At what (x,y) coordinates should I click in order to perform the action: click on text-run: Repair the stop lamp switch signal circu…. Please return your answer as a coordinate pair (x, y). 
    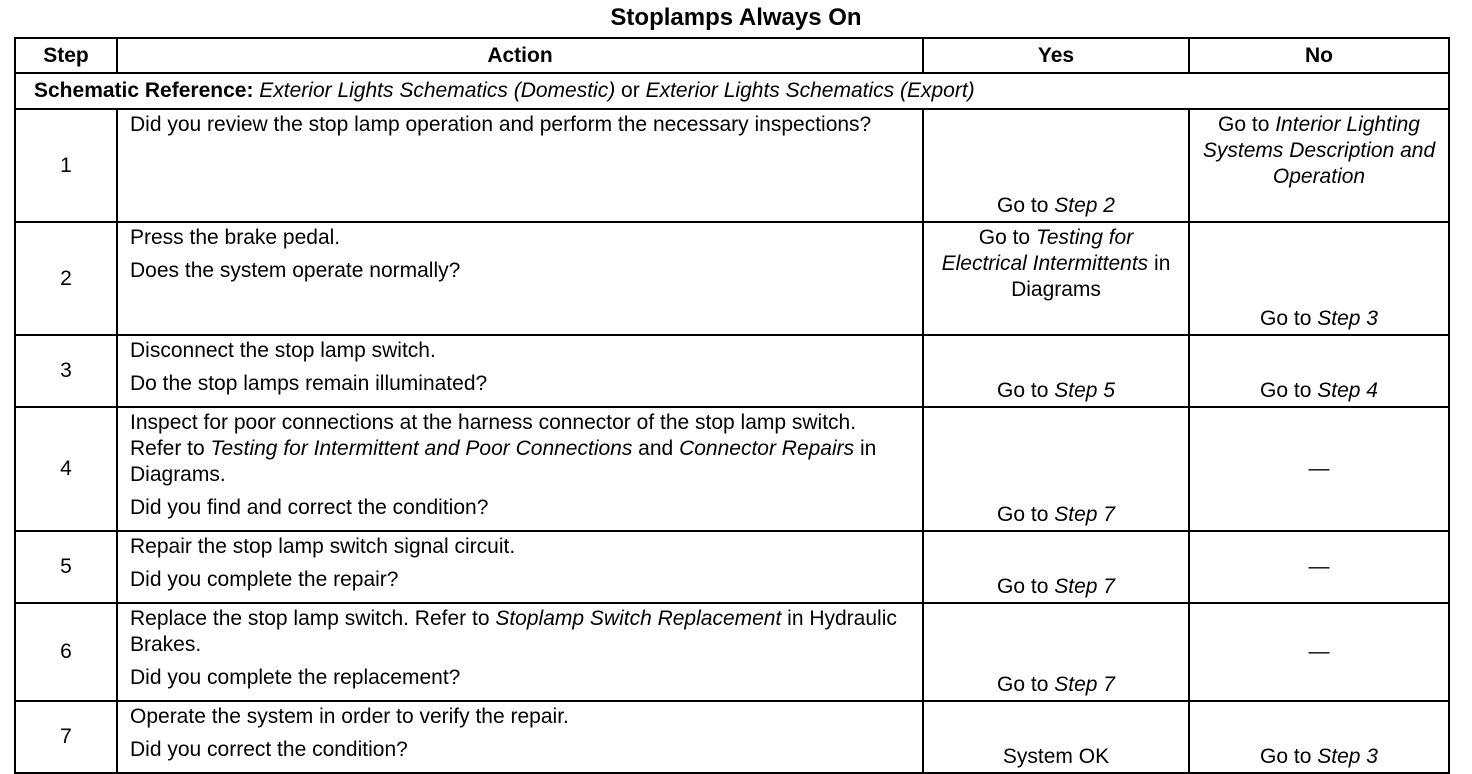
    Looking at the image, I should click on (323, 546).